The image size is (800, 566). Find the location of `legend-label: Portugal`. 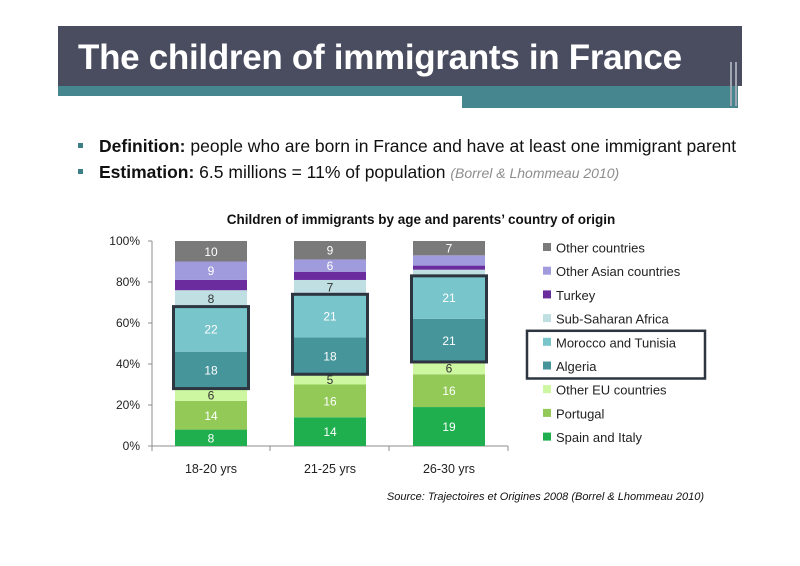

legend-label: Portugal is located at coordinates (580, 413).